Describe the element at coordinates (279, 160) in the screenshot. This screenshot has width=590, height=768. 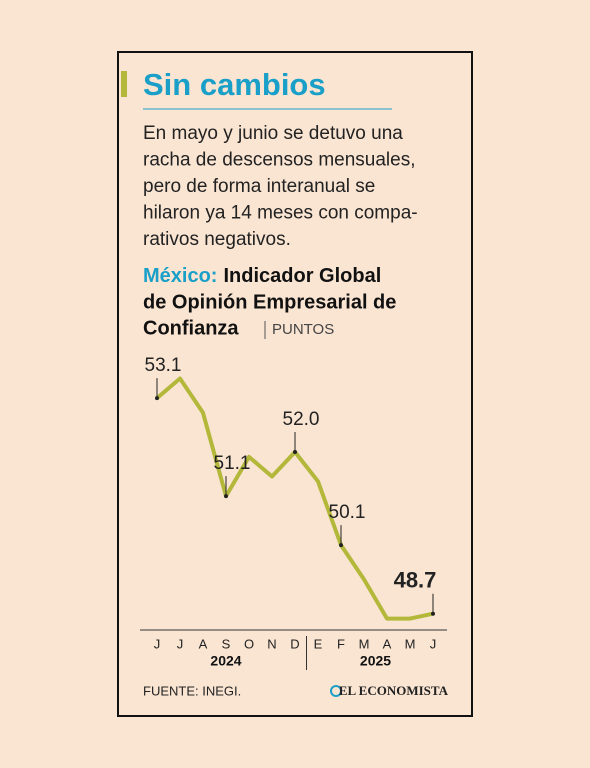
I see `description-line: racha de descensos mensuales,` at that location.